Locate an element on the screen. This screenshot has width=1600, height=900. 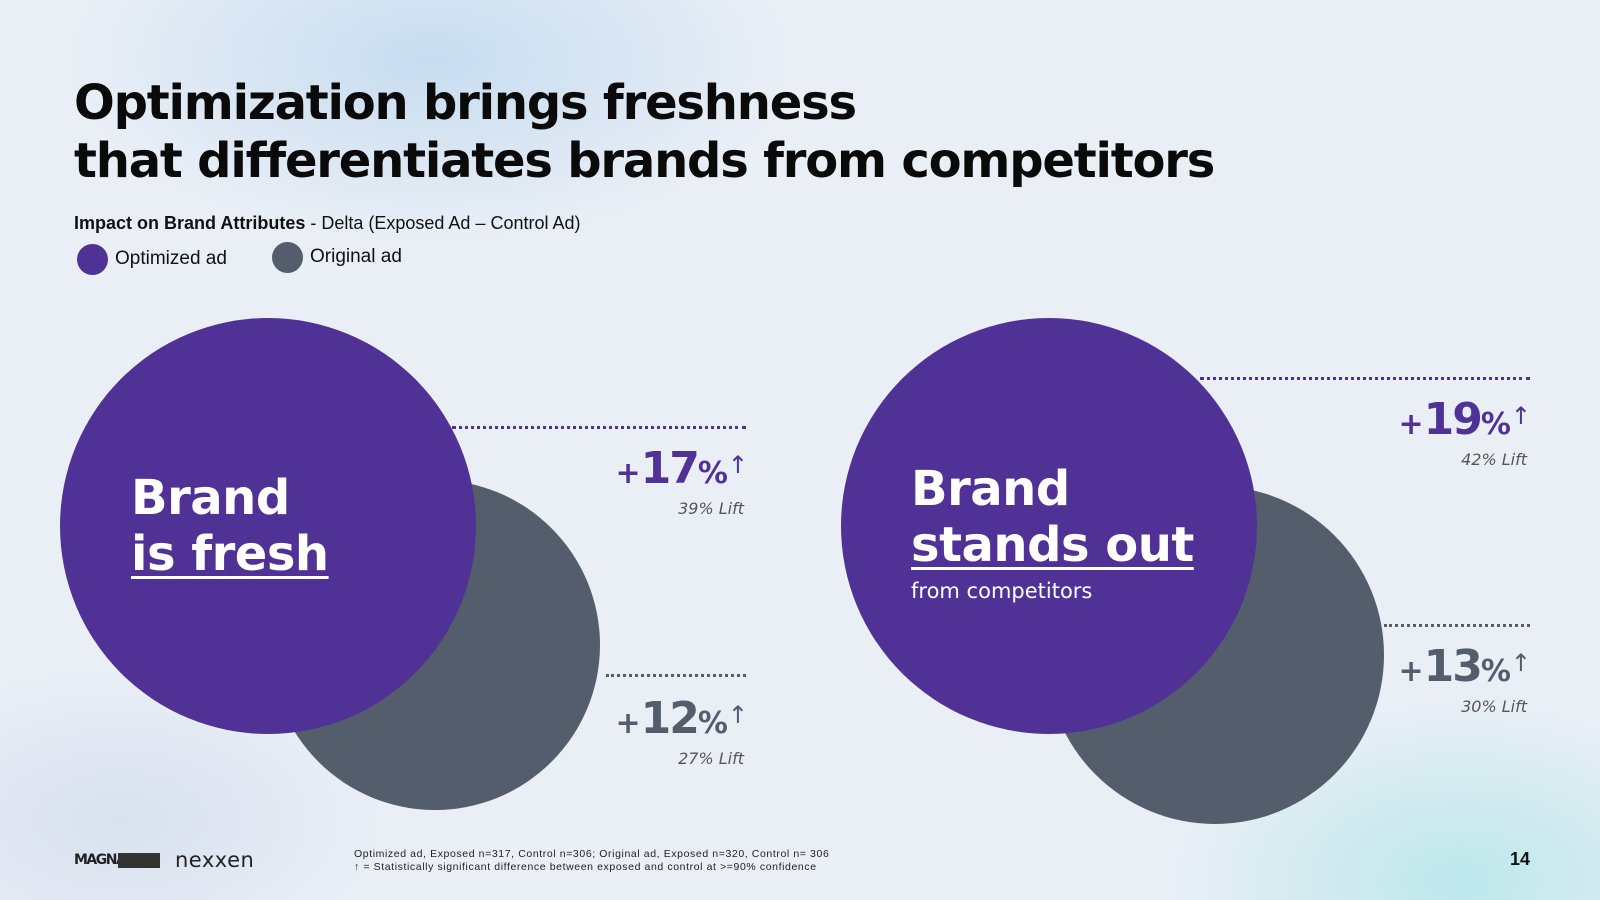
bubble-optimized-fresh is located at coordinates (268, 526).